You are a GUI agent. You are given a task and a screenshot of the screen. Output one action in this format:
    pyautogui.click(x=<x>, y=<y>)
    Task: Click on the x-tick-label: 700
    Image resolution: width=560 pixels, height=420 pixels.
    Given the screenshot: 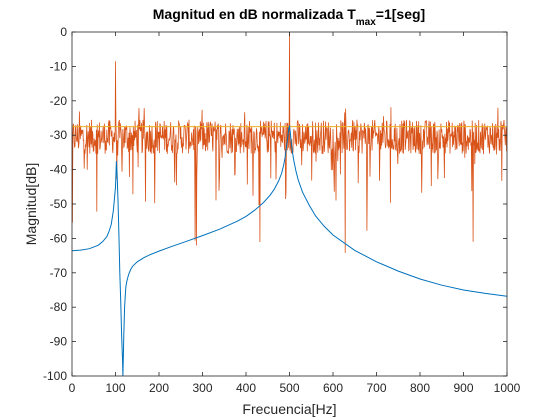 What is the action you would take?
    pyautogui.click(x=376, y=388)
    